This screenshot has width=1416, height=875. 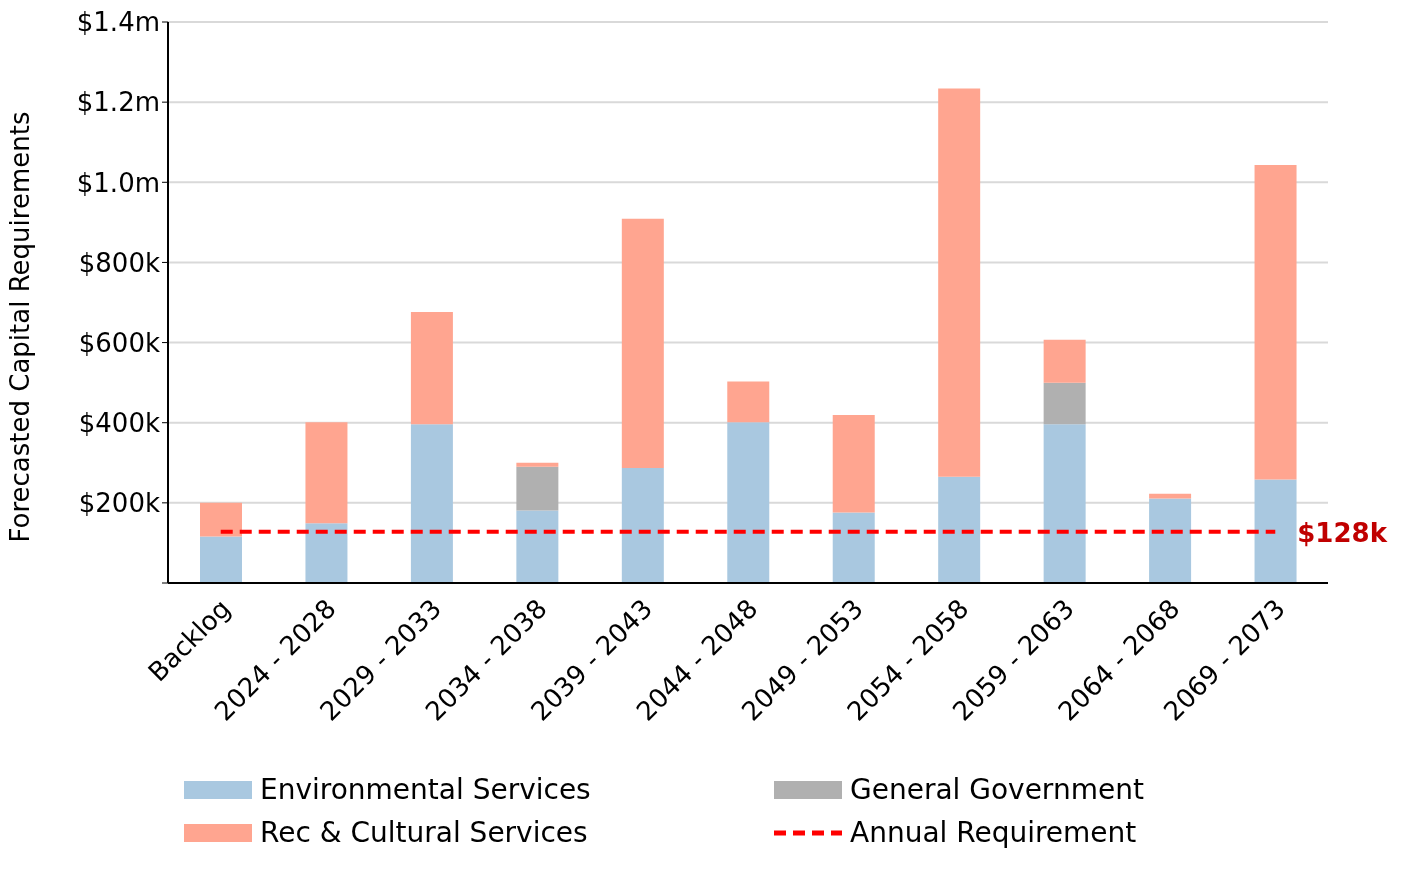 What do you see at coordinates (119, 262) in the screenshot?
I see `y-tick-label: $800k` at bounding box center [119, 262].